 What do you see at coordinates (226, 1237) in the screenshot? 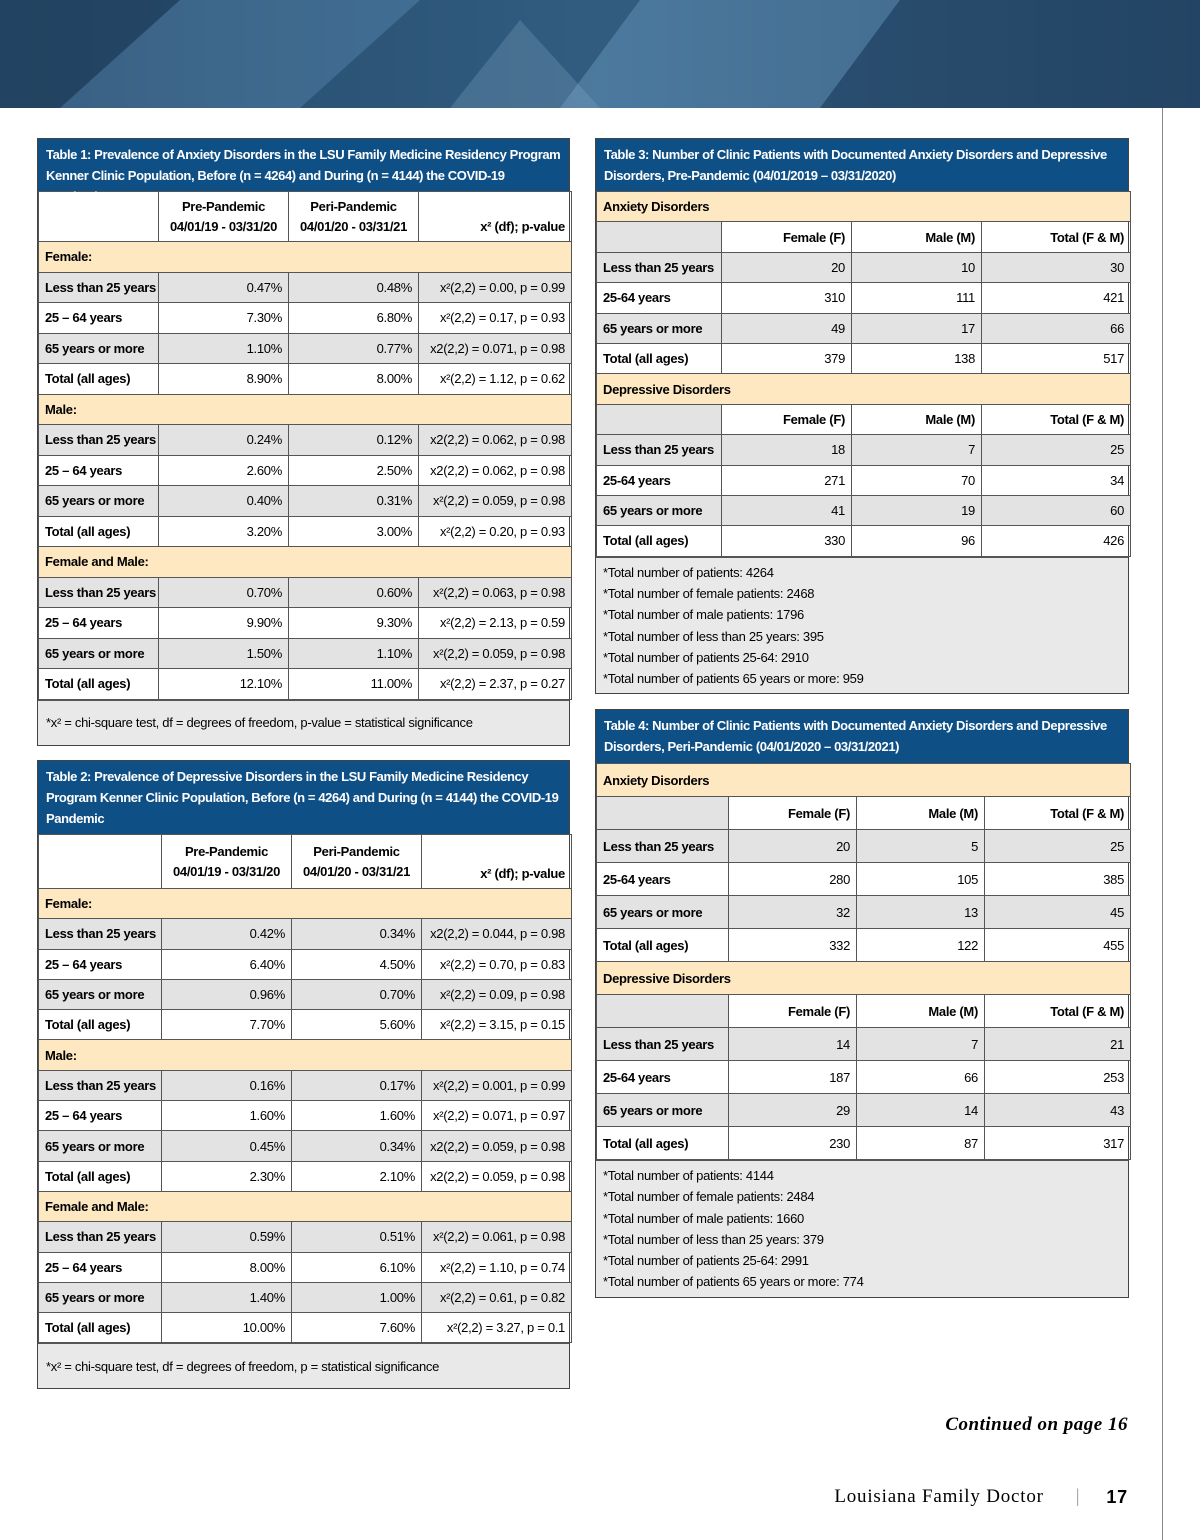
I see `value-cell: 0.59%` at bounding box center [226, 1237].